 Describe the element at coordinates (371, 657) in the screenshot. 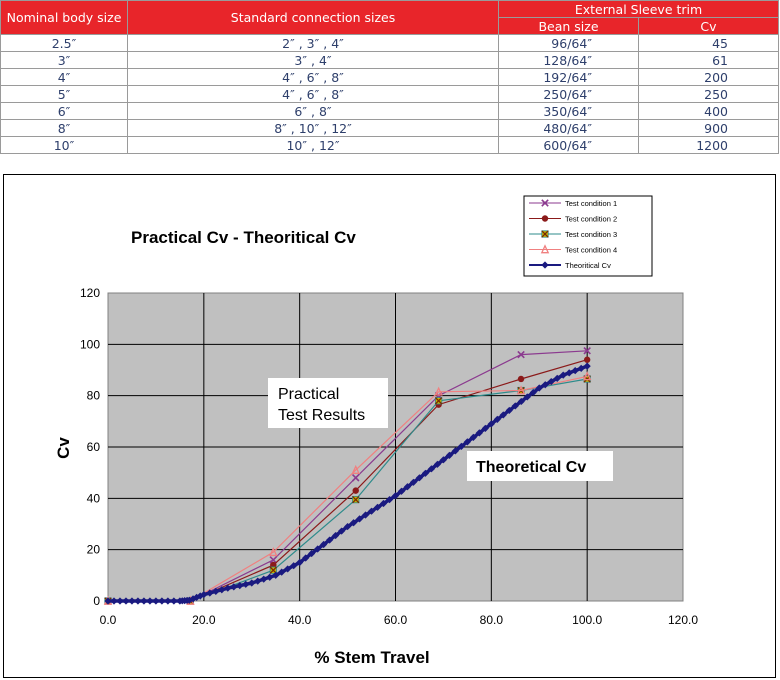

I see `x-axis-label: % Stem Travel` at that location.